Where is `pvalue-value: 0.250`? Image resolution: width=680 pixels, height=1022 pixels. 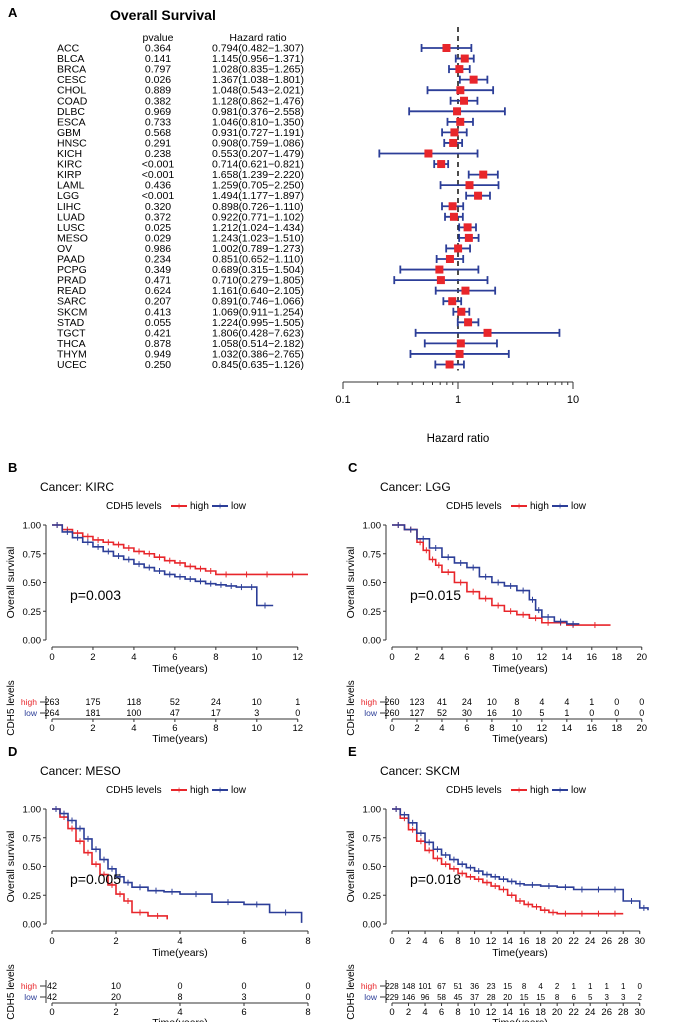
pvalue-value: 0.250 is located at coordinates (158, 365).